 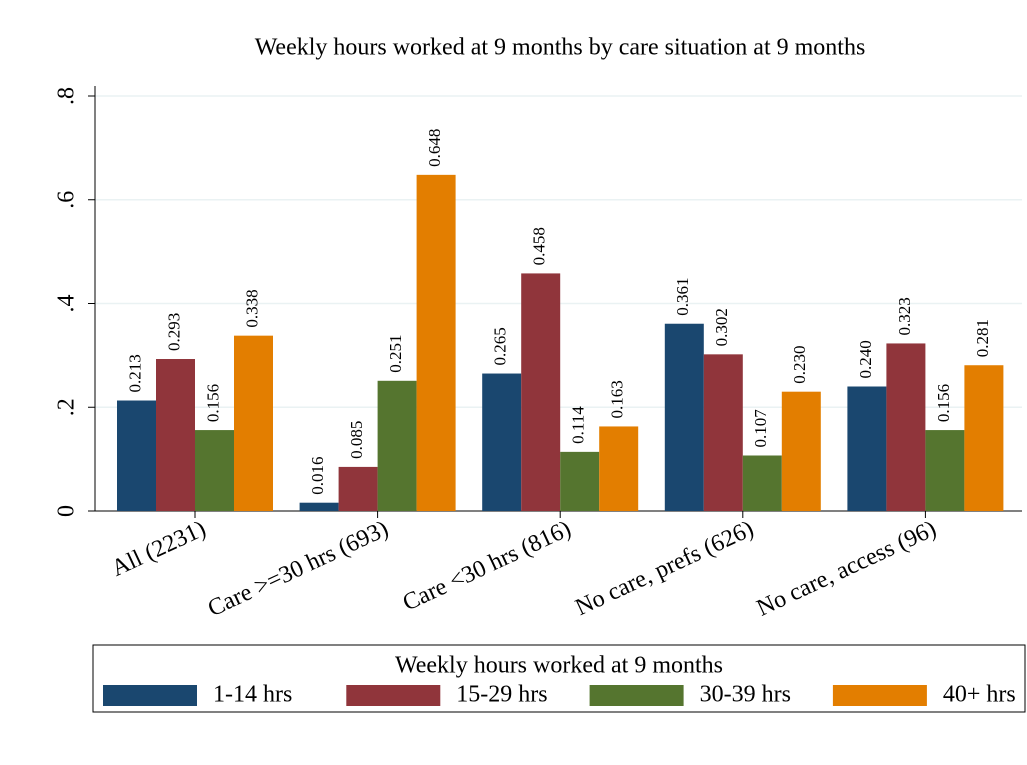 I want to click on legend-label: 15-29 hrs, so click(x=501, y=695).